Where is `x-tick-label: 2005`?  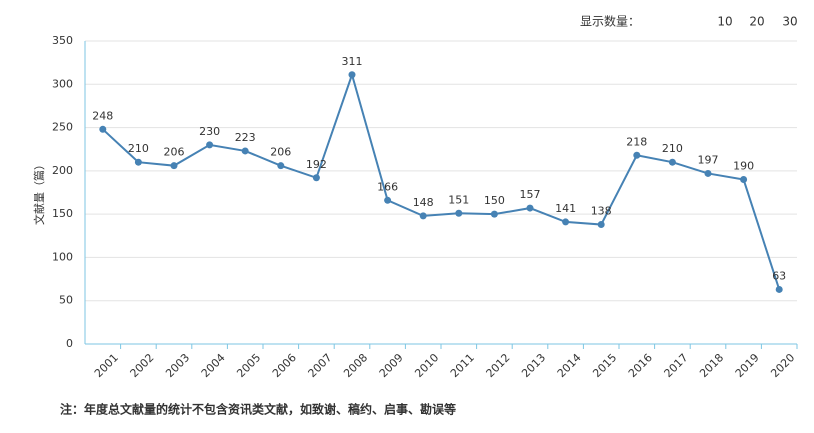
x-tick-label: 2005 is located at coordinates (248, 365).